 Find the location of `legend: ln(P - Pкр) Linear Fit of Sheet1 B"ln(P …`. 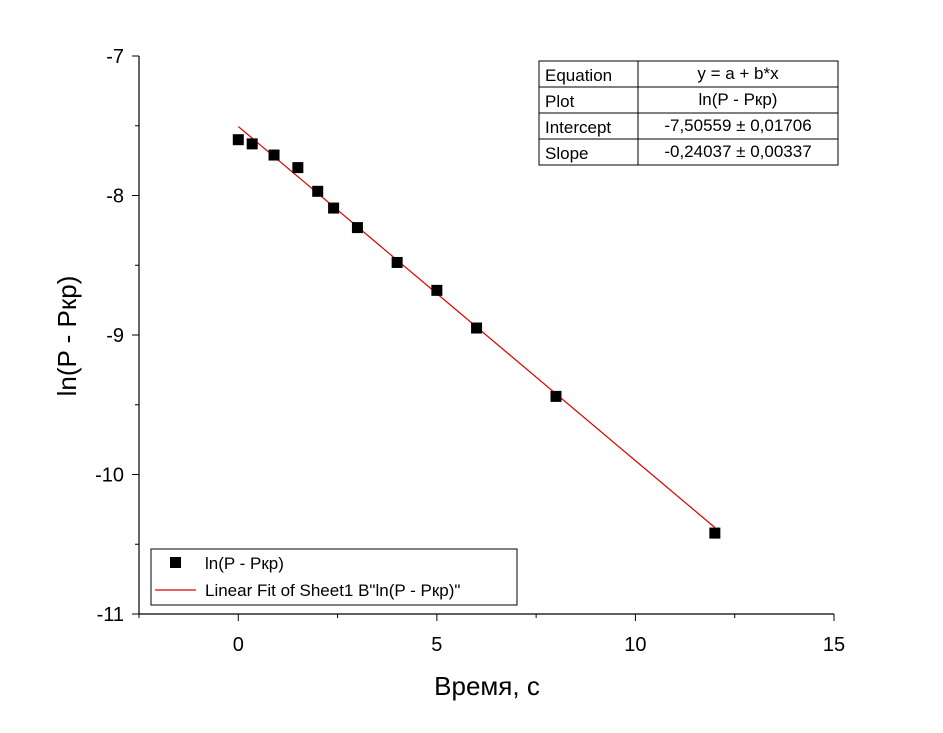

legend: ln(P - Pкр) Linear Fit of Sheet1 B"ln(P … is located at coordinates (334, 577).